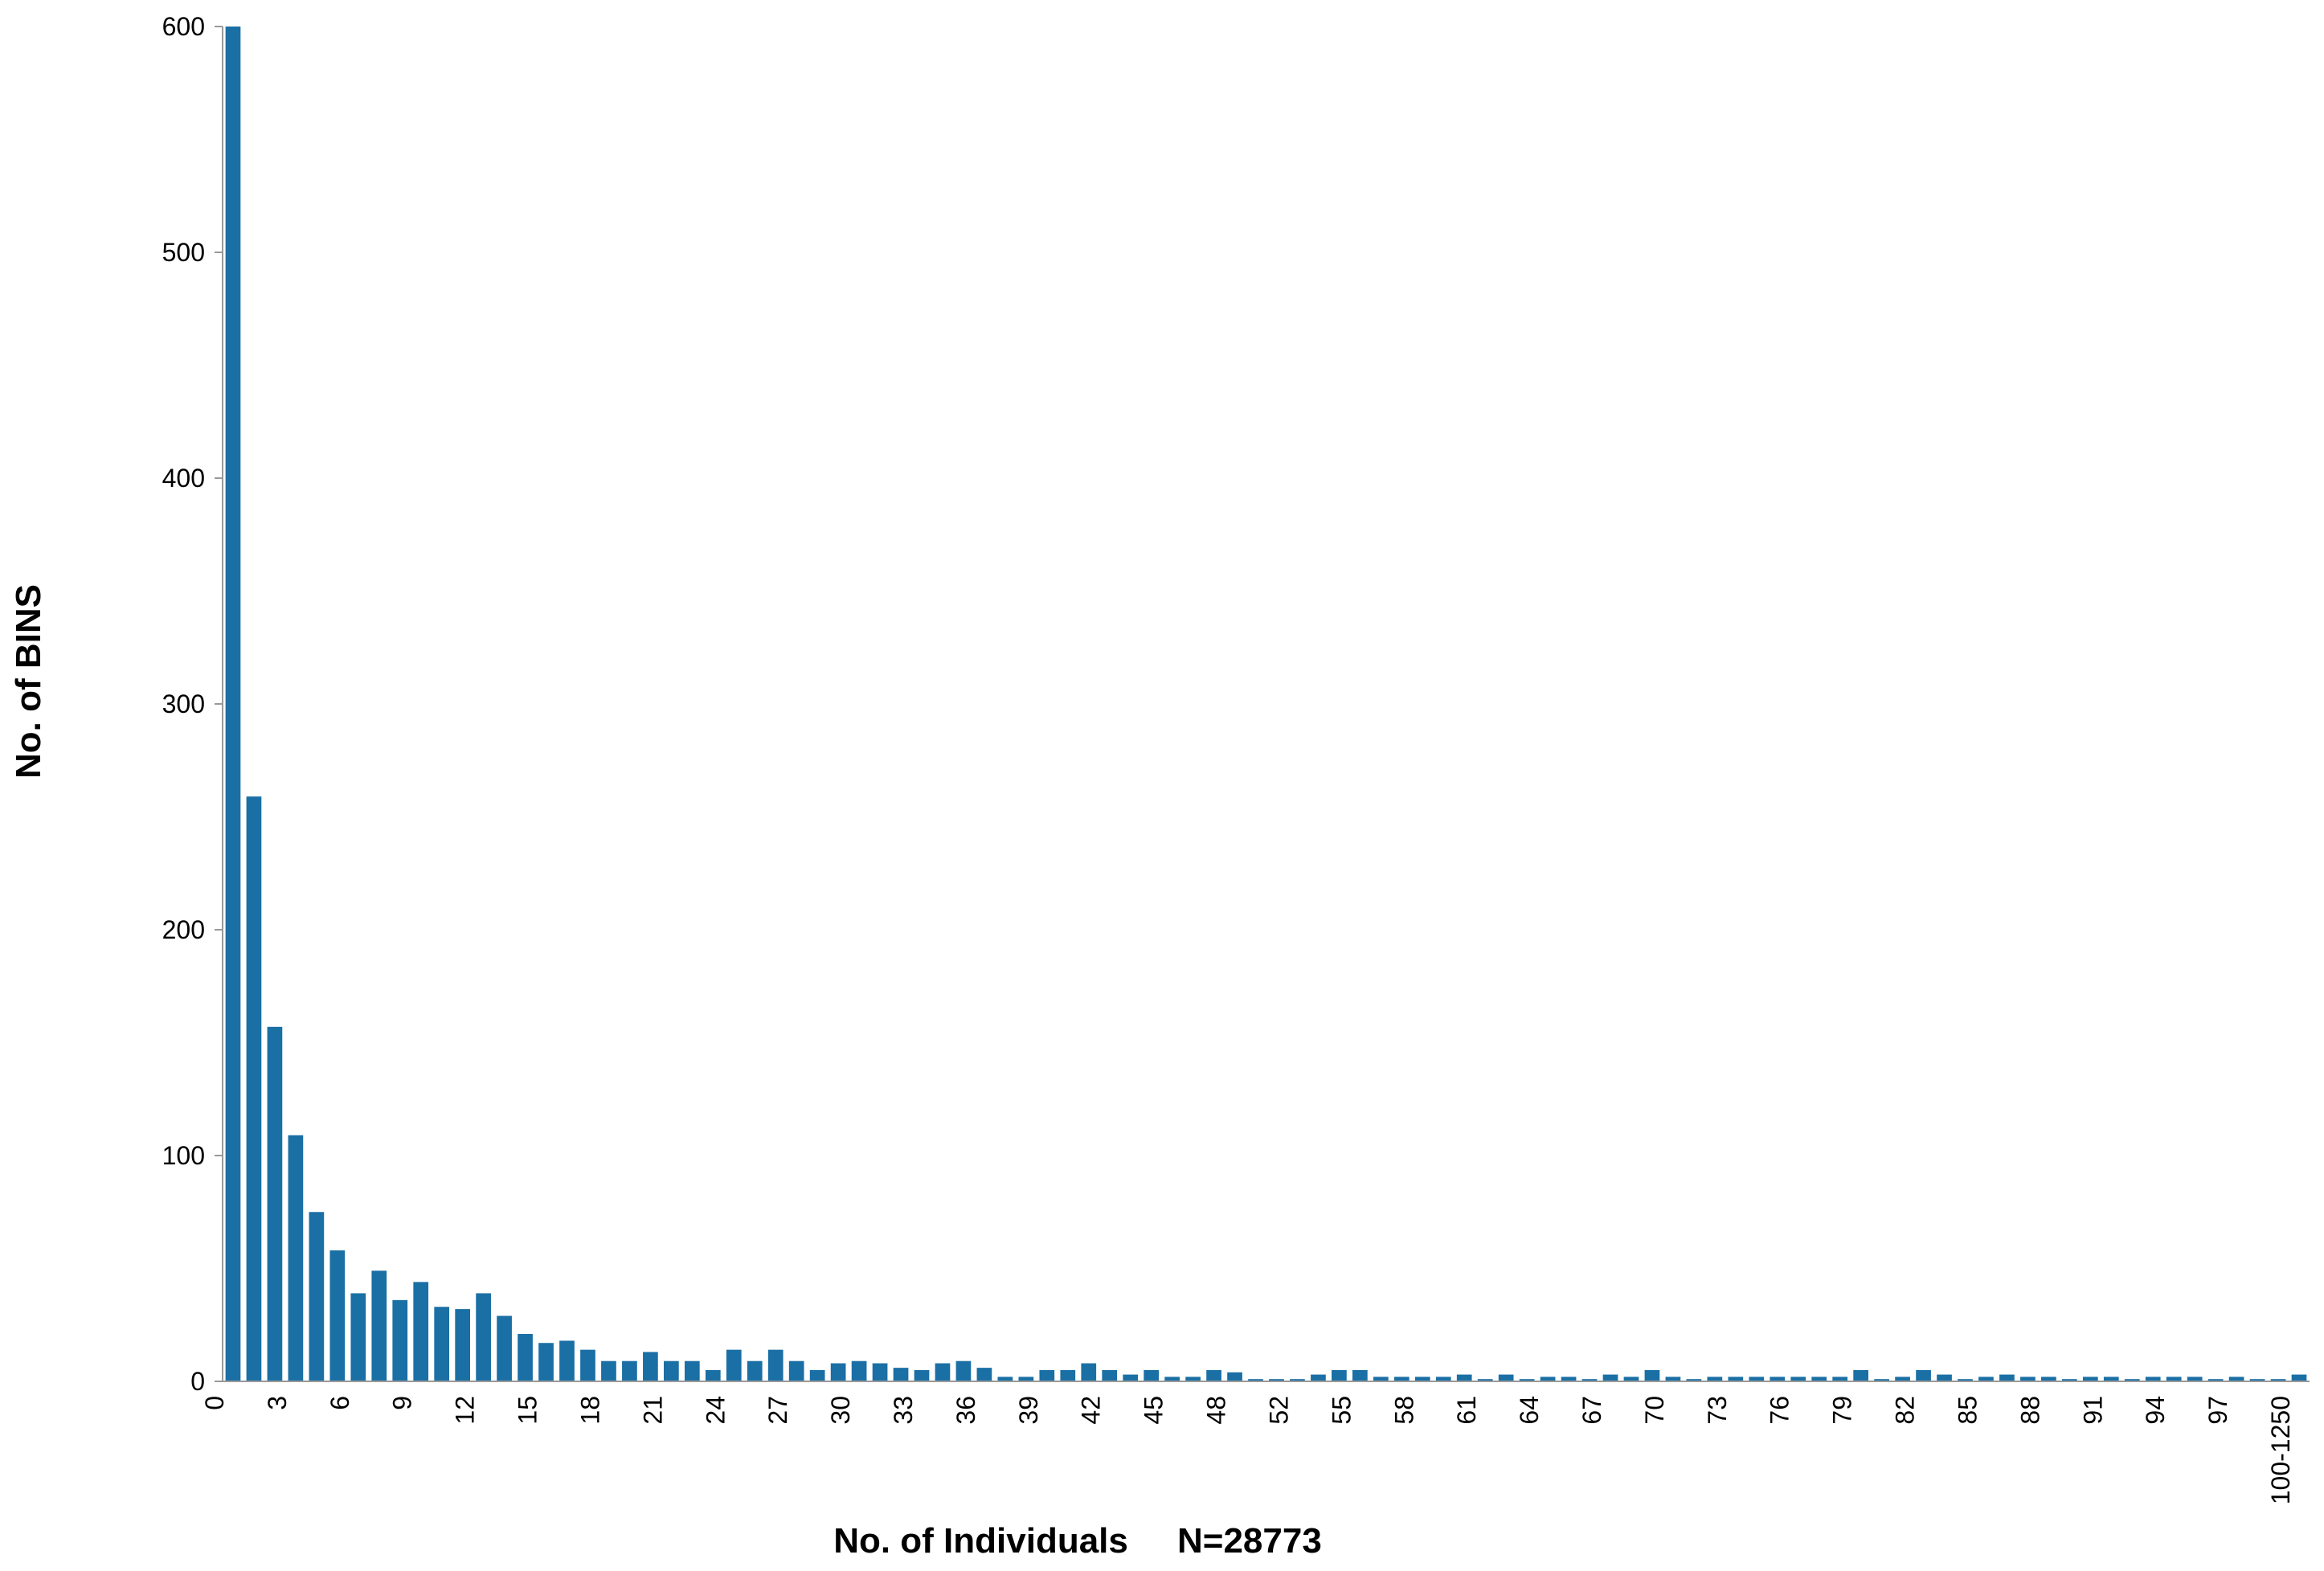  Describe the element at coordinates (2030, 1410) in the screenshot. I see `x-tick-label: 88` at that location.